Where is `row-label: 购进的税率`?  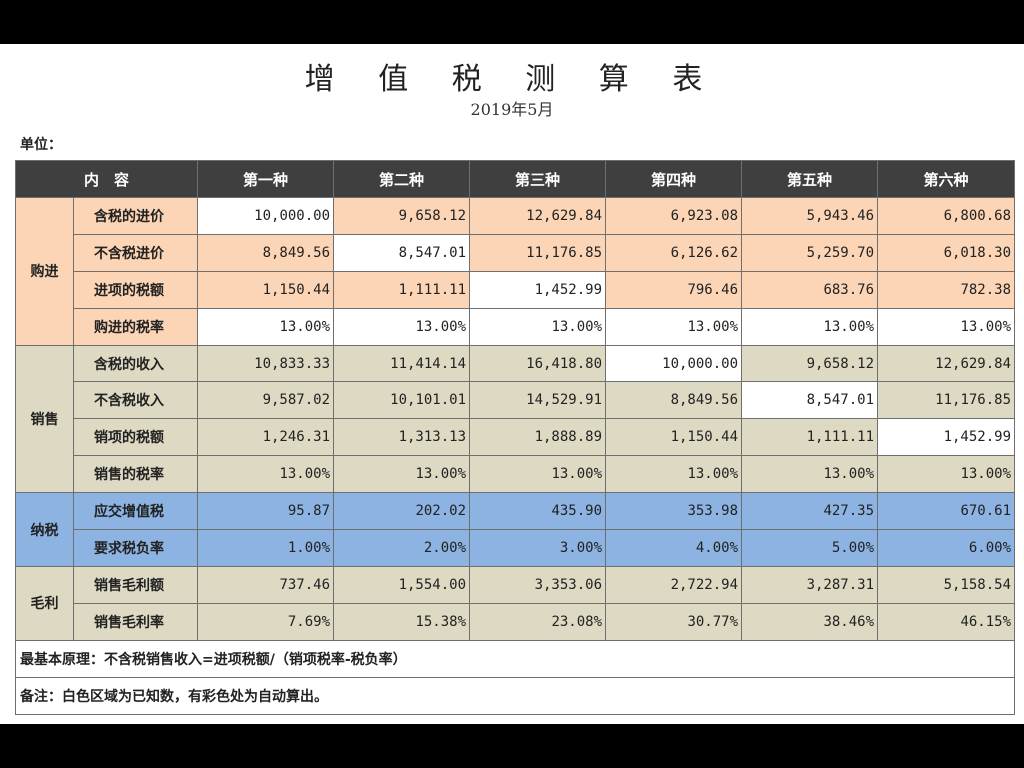 row-label: 购进的税率 is located at coordinates (135, 326).